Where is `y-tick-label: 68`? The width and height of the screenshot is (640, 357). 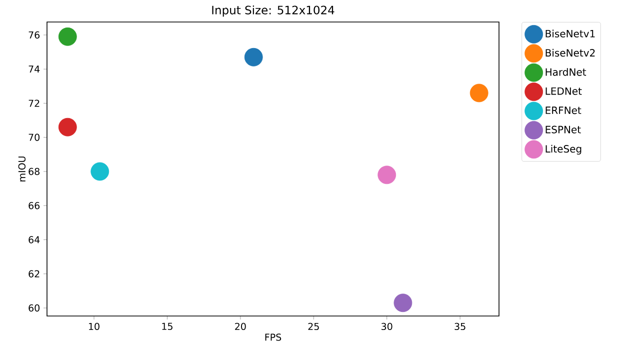 y-tick-label: 68 is located at coordinates (34, 172).